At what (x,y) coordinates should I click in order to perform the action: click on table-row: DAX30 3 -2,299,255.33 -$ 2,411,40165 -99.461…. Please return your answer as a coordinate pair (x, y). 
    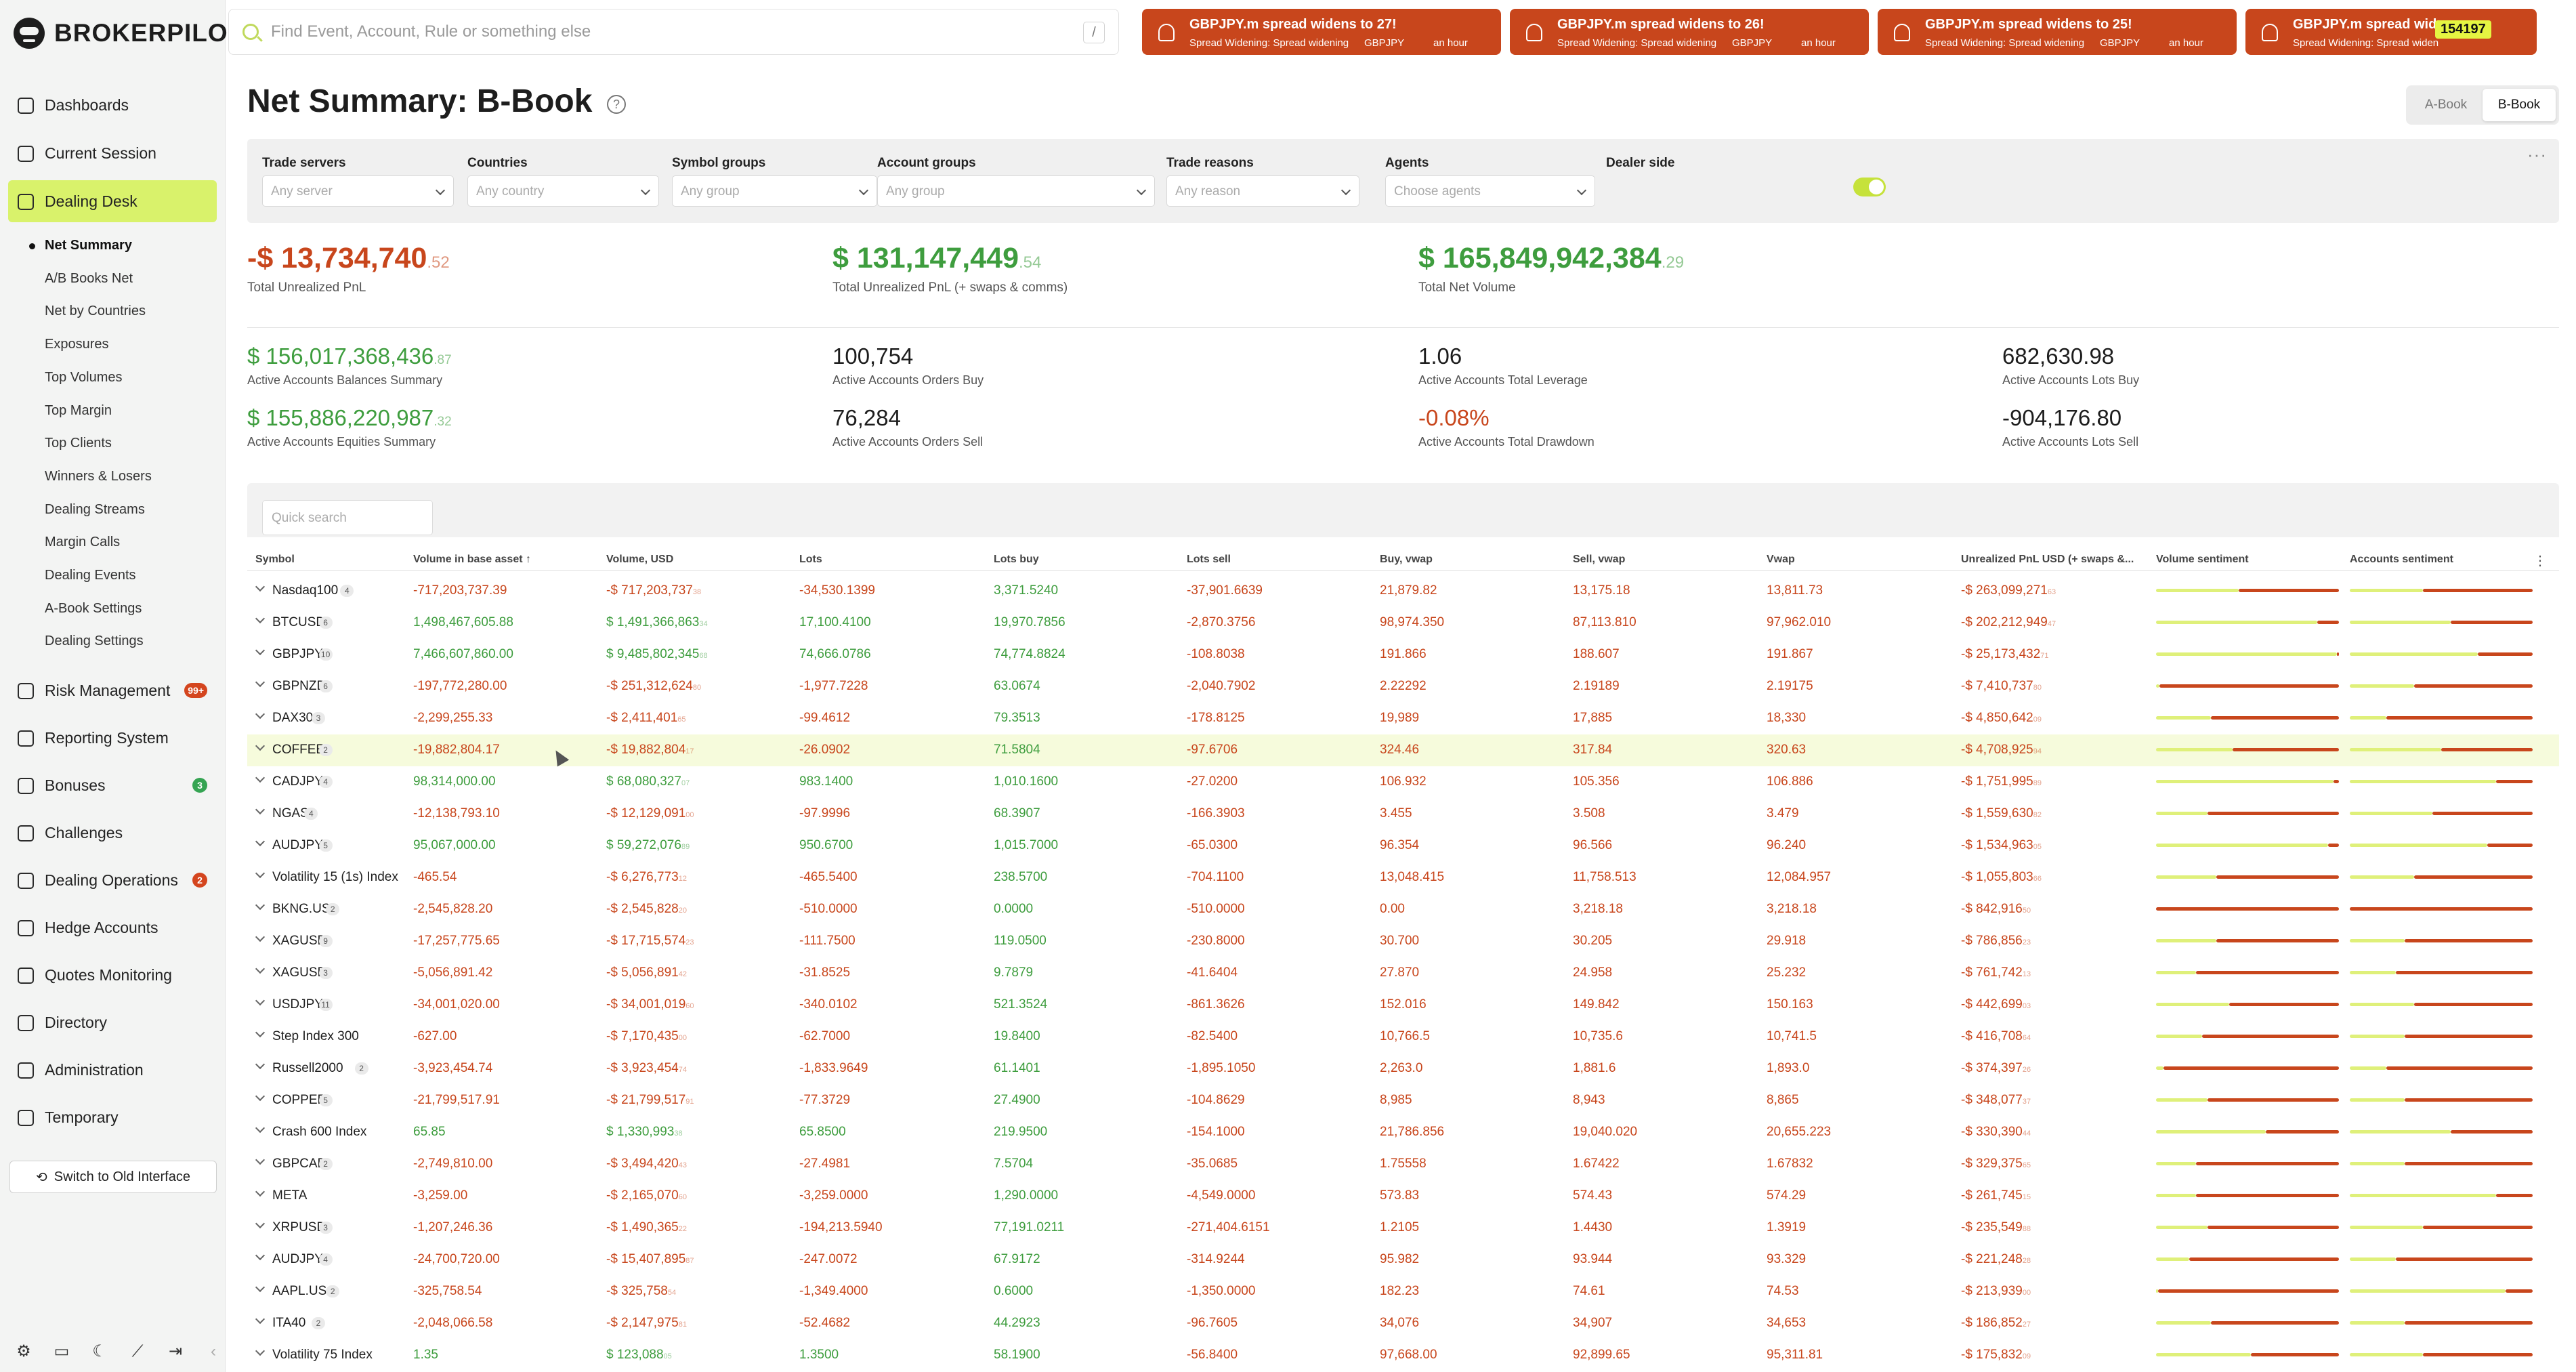
    Looking at the image, I should click on (1403, 718).